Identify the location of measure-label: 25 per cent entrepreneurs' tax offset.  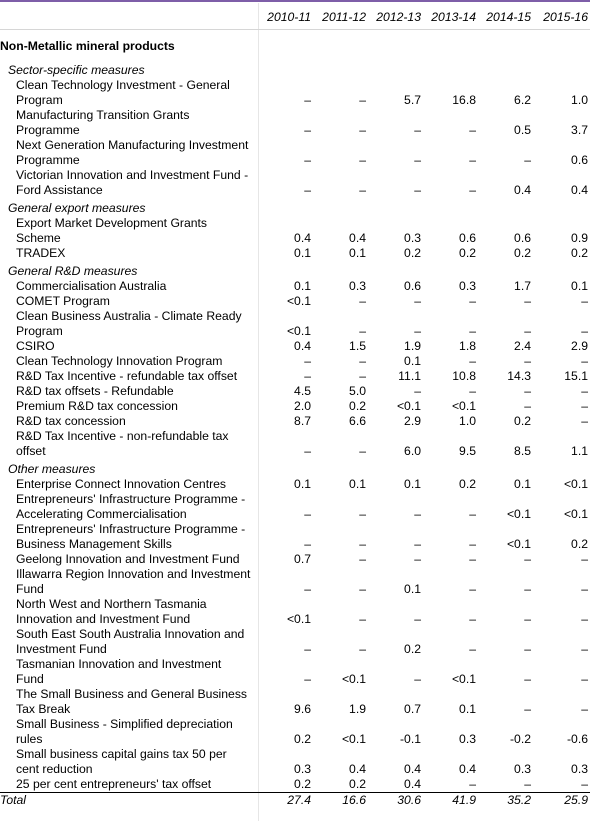
(114, 784).